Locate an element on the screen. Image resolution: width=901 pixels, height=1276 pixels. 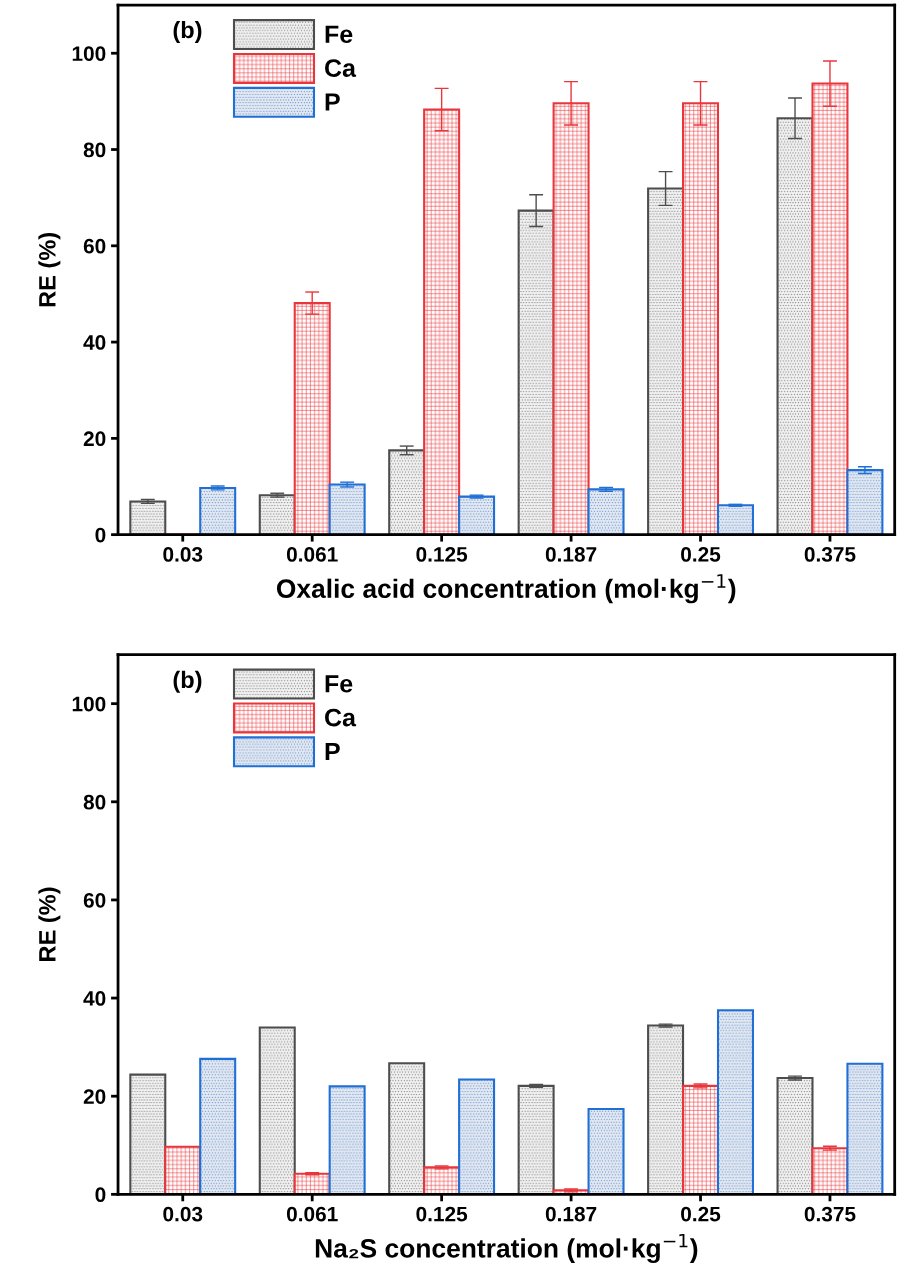
x-axis-title: Oxalic acid concentration (mol·kg$^{−1}$) is located at coordinates (506, 589).